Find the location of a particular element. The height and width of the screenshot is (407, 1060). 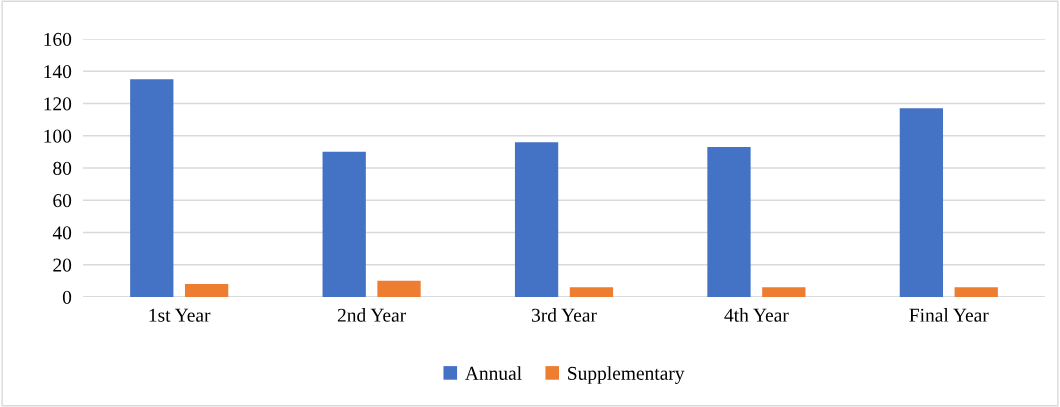

y-tick-label: 120 is located at coordinates (58, 104).